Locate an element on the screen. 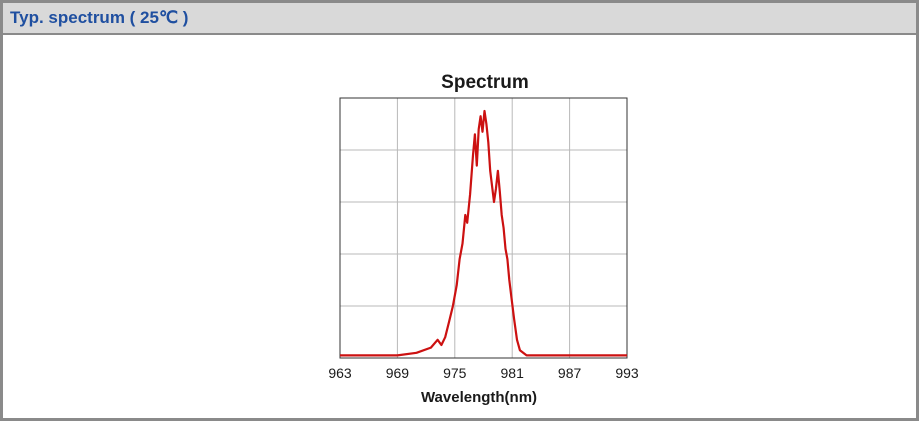  x-axis-ticks: 963 969 975 981 987 993 is located at coordinates (483, 373).